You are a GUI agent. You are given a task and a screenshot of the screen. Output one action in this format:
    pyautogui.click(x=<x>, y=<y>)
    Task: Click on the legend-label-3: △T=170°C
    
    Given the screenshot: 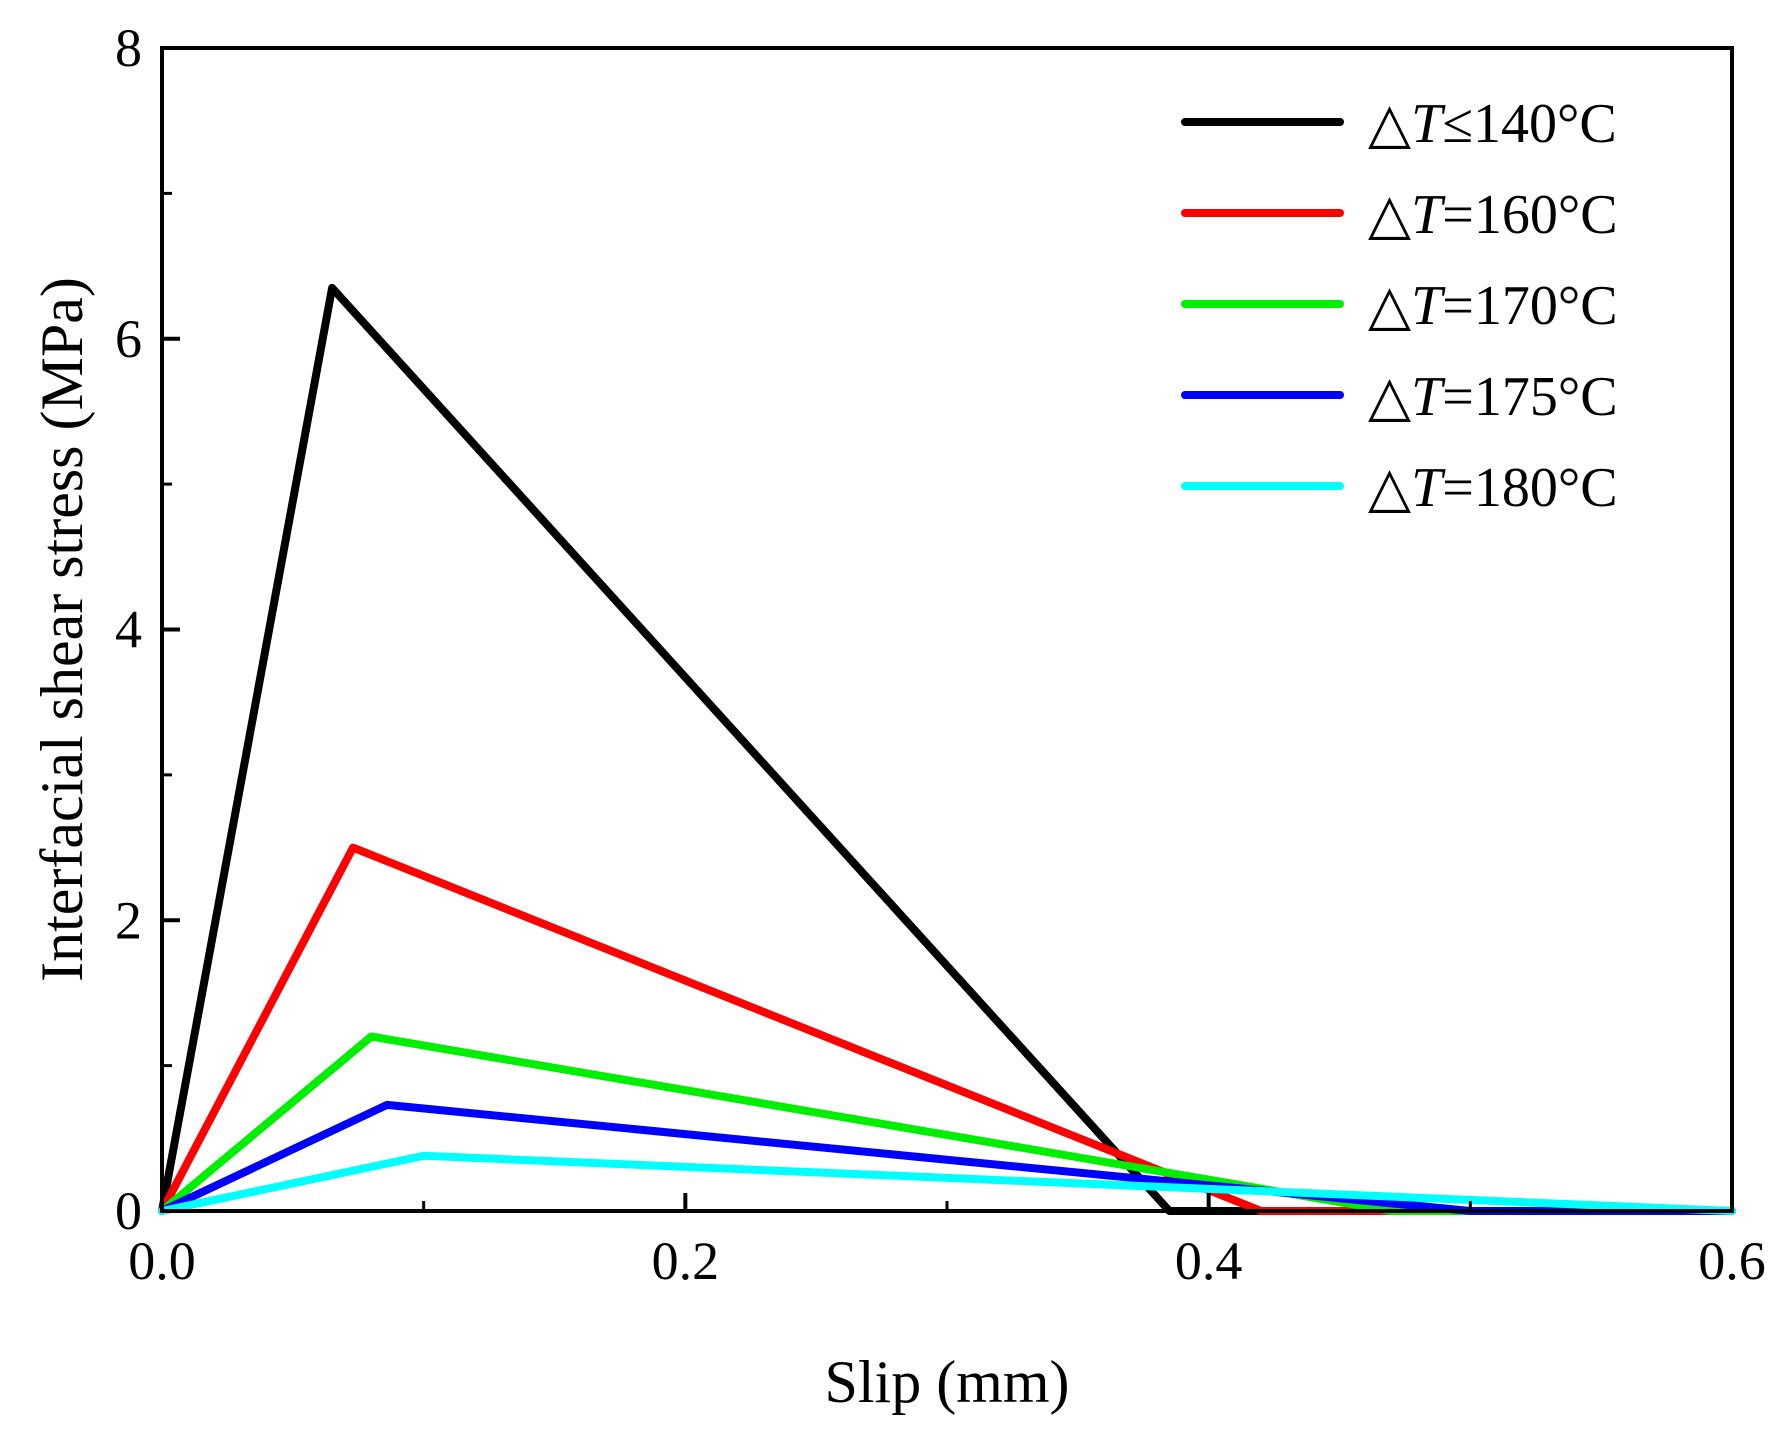 What is the action you would take?
    pyautogui.click(x=1493, y=306)
    